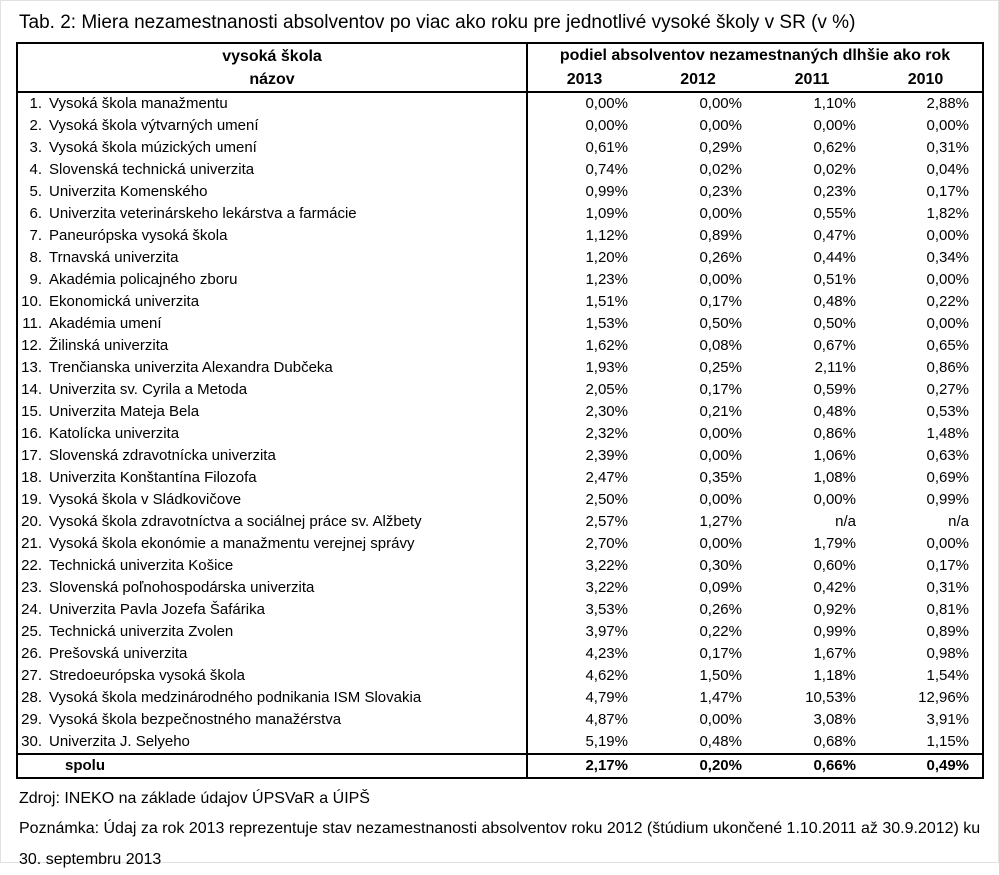 The width and height of the screenshot is (999, 875). Describe the element at coordinates (812, 79) in the screenshot. I see `column-header-2011: 2011` at that location.